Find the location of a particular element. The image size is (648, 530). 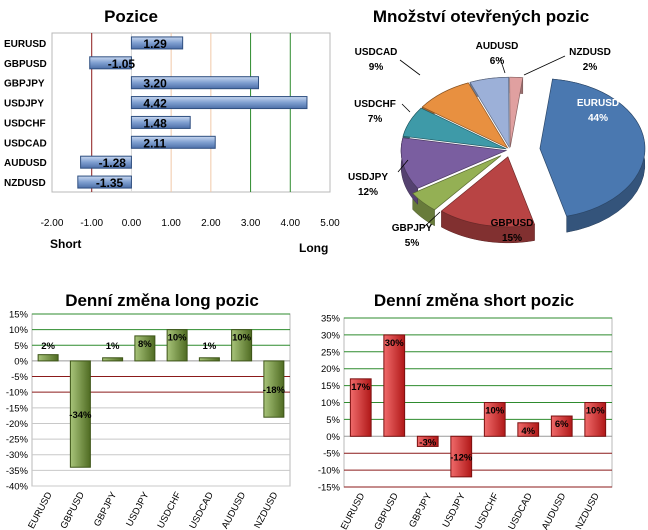

y-tick-label: 25% is located at coordinates (331, 352).